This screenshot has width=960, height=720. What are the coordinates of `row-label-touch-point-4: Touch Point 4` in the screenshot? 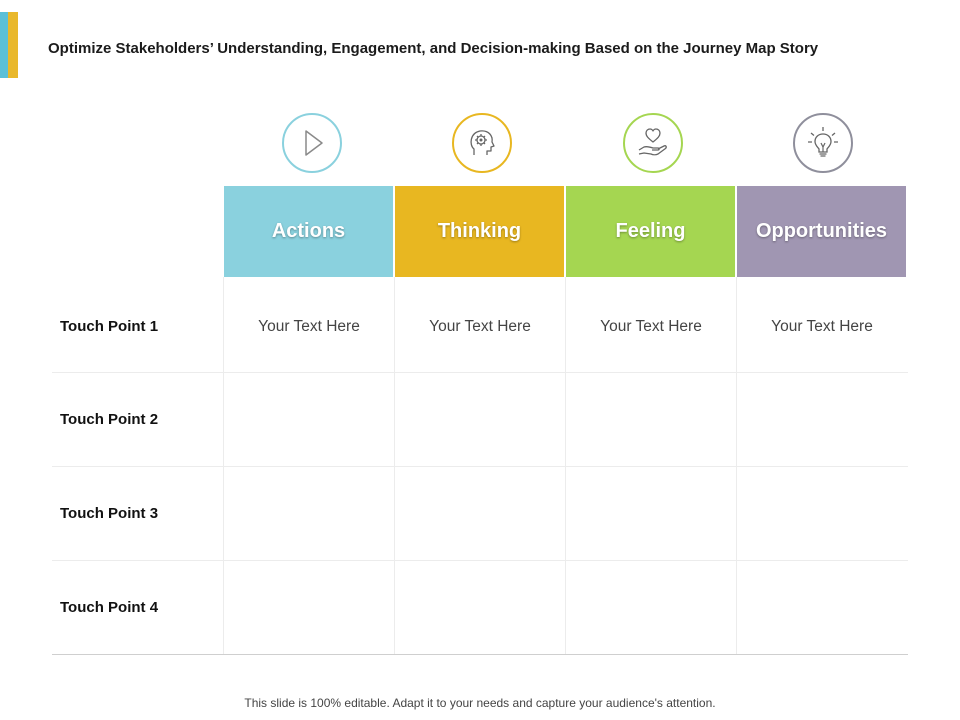 It's located at (109, 607).